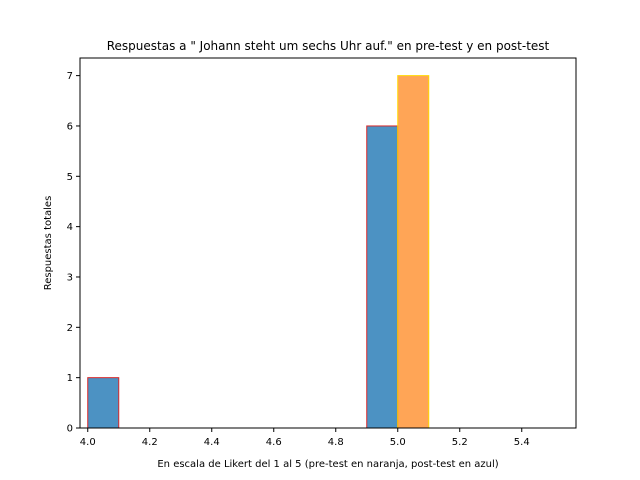 The image size is (640, 480). What do you see at coordinates (70, 76) in the screenshot?
I see `y-tick-label: 7` at bounding box center [70, 76].